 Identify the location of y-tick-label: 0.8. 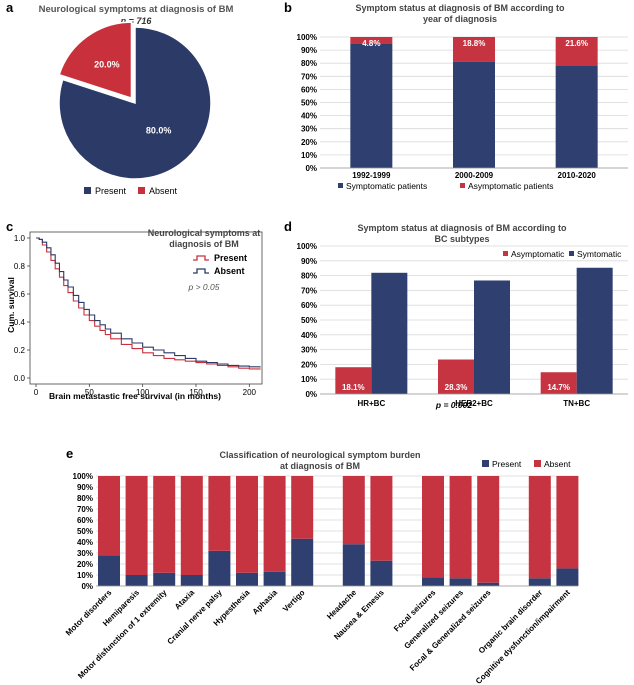
(20, 266).